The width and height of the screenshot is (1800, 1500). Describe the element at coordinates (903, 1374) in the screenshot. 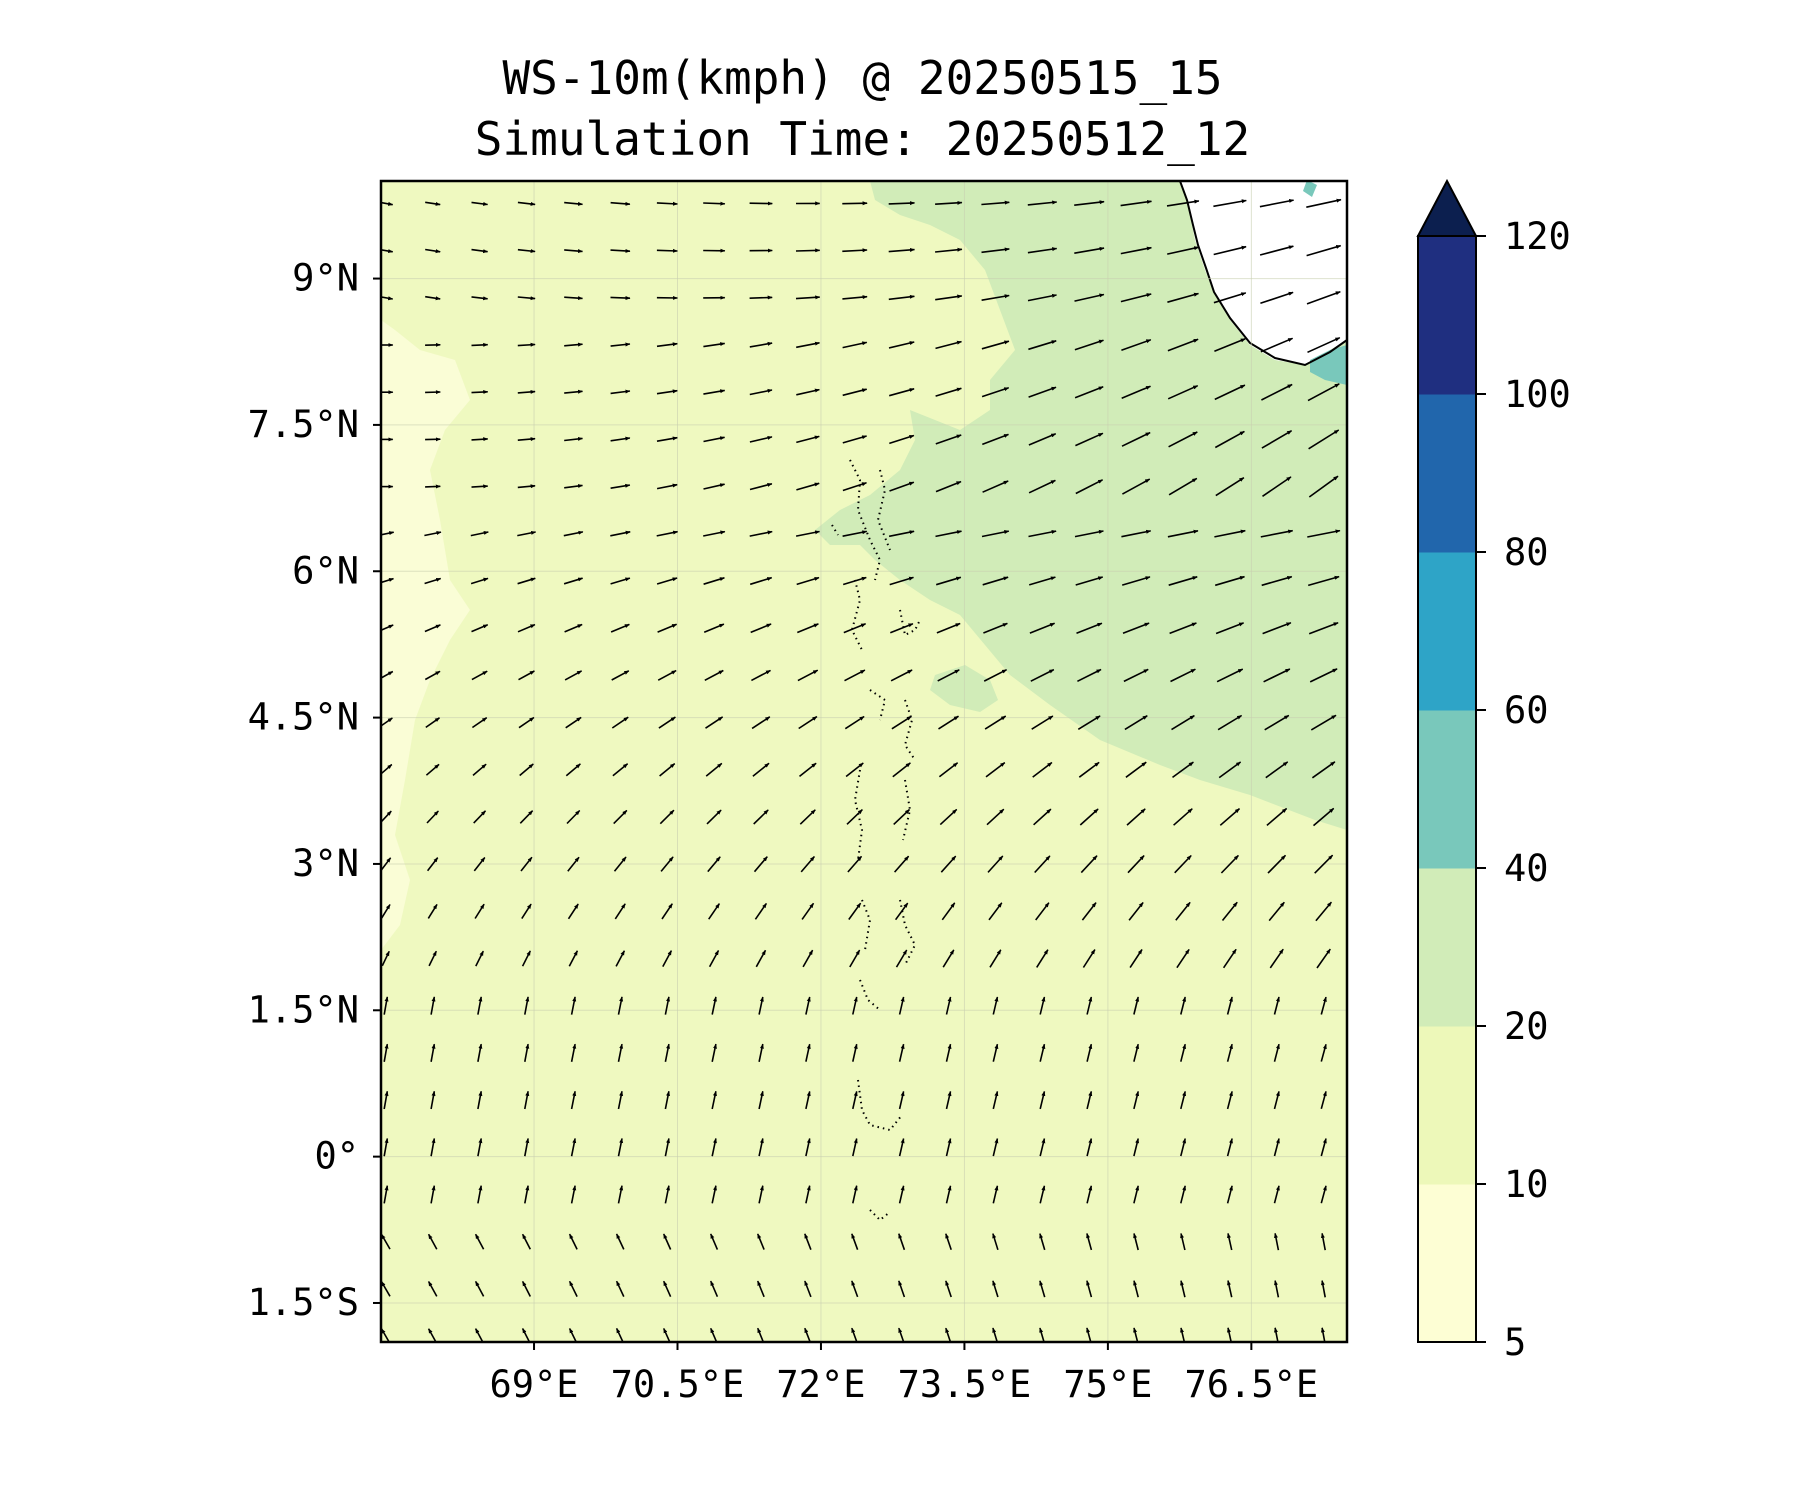

I see `longitude-axis: 69°E 70.5°E 72°E 73.5°E 75°E 76.5°E` at that location.